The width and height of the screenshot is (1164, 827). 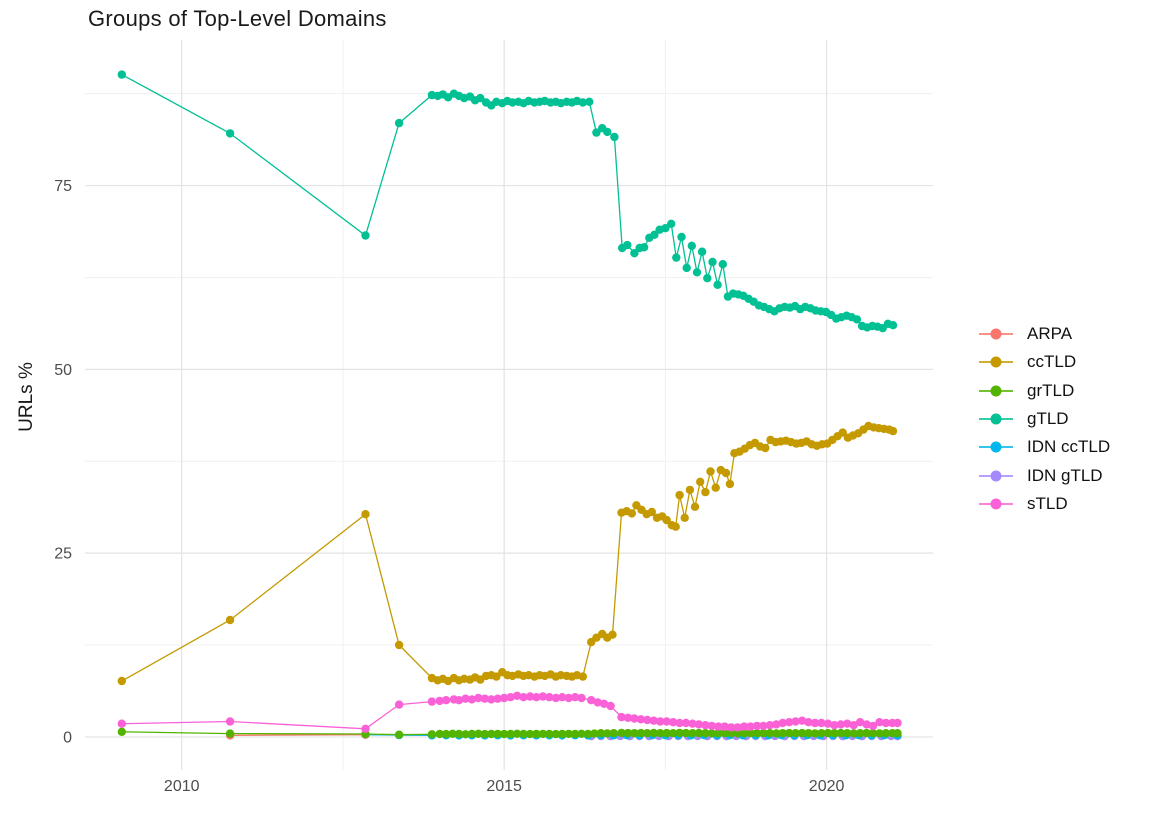 I want to click on legend-item-arpa: ARPA, so click(x=1044, y=334).